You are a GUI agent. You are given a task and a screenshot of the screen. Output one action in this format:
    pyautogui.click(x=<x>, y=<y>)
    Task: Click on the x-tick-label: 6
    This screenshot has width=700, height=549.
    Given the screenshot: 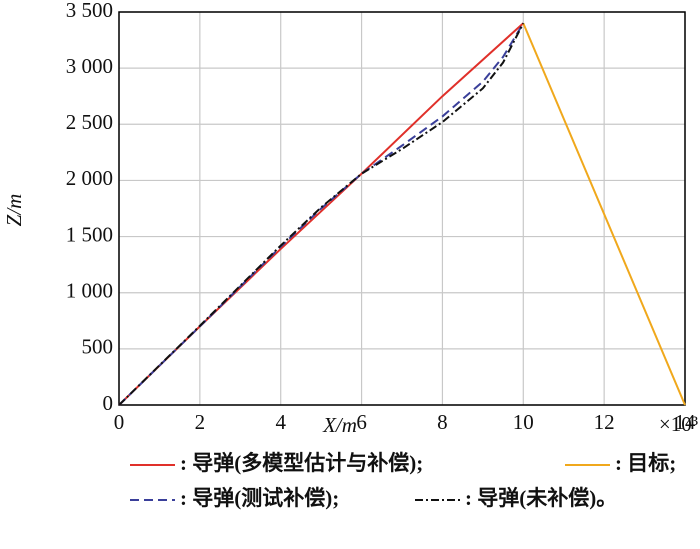 What is the action you would take?
    pyautogui.click(x=361, y=422)
    